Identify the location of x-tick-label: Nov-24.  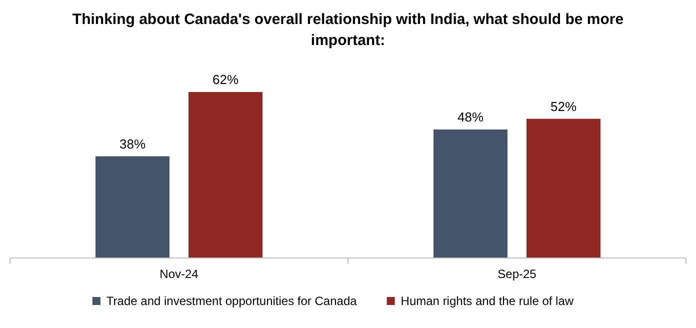
(179, 274).